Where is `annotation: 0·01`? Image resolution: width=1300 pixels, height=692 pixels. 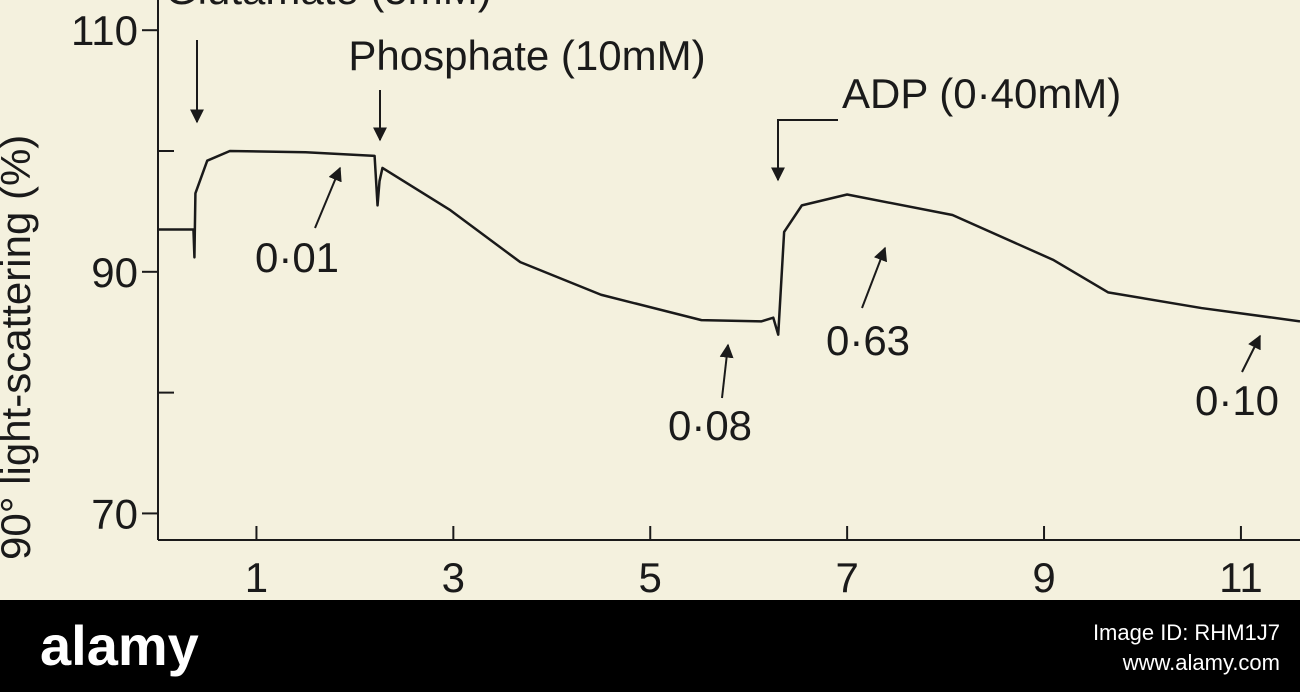
annotation: 0·01 is located at coordinates (297, 257).